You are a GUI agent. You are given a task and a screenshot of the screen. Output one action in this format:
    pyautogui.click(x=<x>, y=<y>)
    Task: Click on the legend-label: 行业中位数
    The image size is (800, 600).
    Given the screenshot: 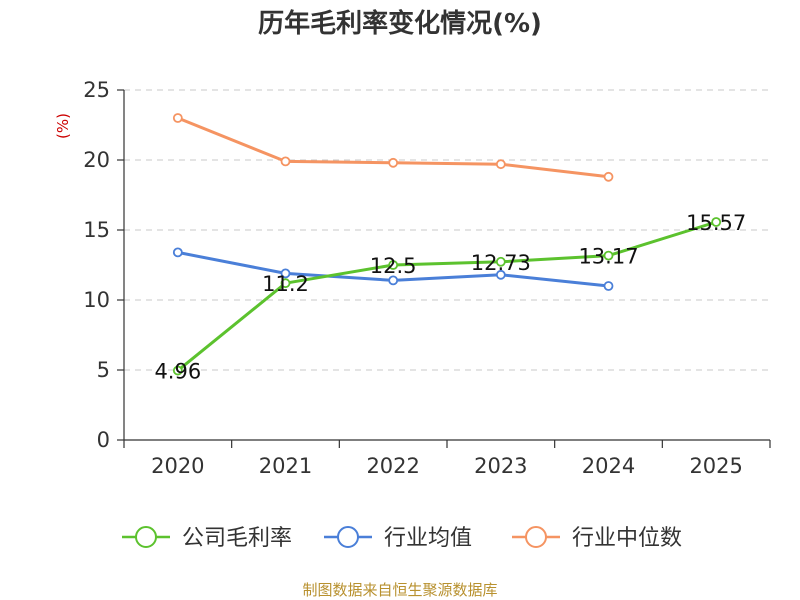 What is the action you would take?
    pyautogui.click(x=627, y=538)
    